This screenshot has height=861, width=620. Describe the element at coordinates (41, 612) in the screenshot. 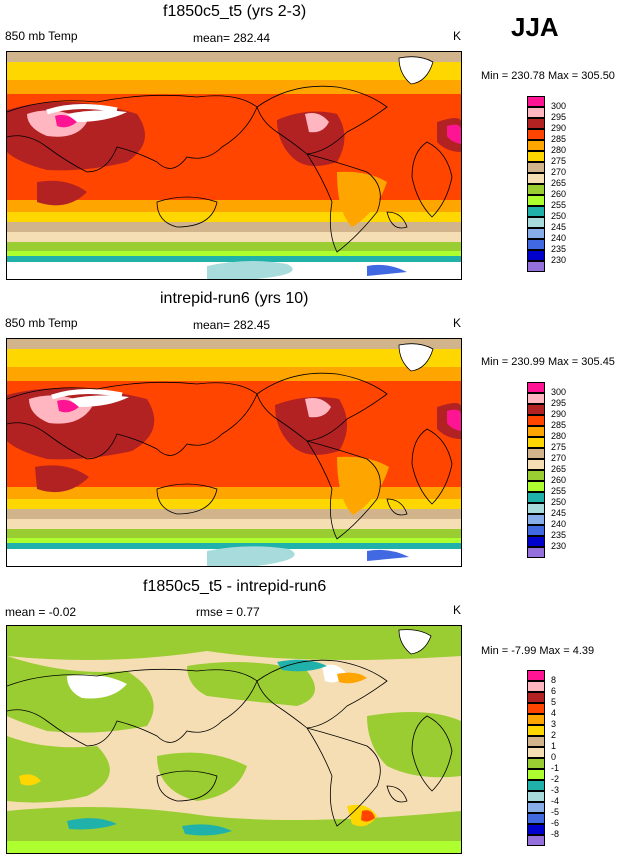

I see `panel-3-mean-label: mean = -0.02` at that location.